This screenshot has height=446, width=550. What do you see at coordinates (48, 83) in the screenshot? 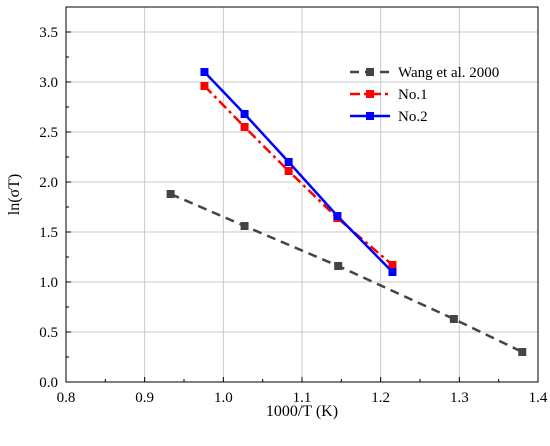
I see `y-tick-label: 3.0` at bounding box center [48, 83].